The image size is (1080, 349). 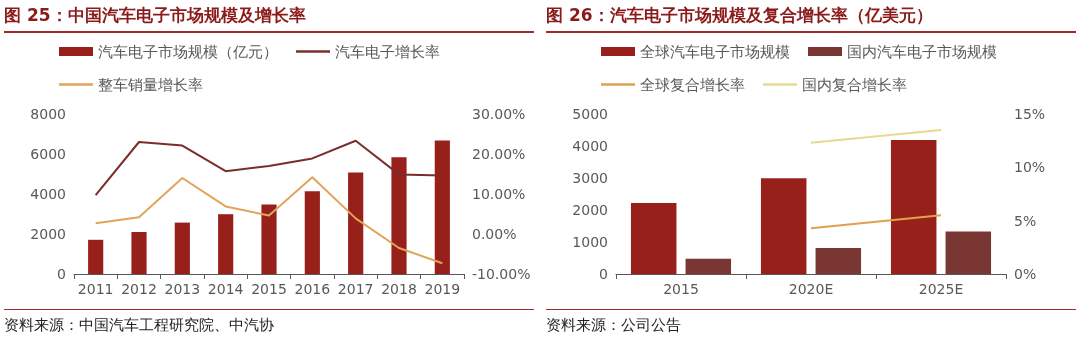 I want to click on x-tick-label: 2012, so click(x=139, y=289).